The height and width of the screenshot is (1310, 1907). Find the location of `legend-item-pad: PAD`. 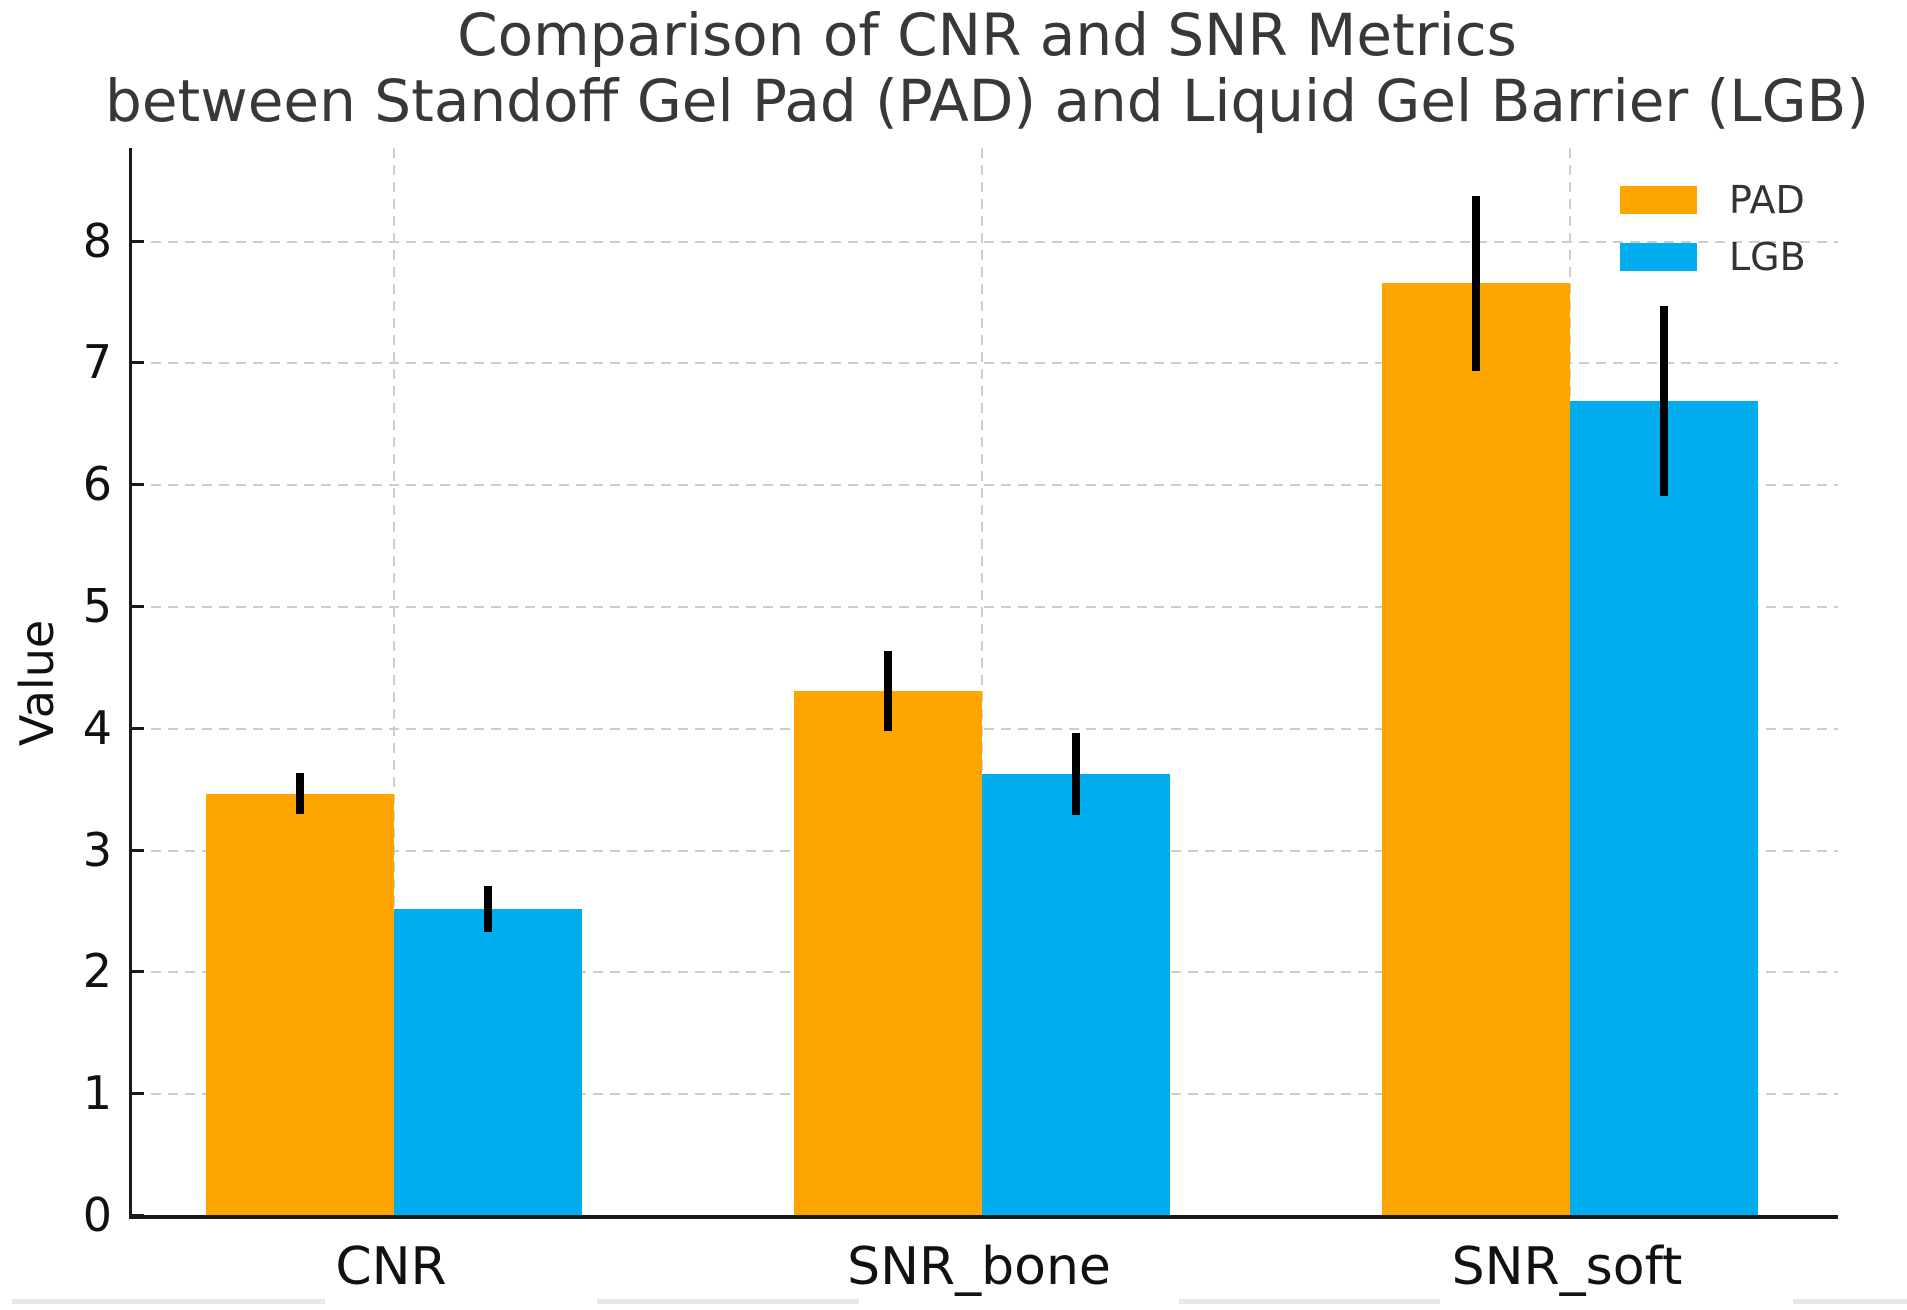

legend-item-pad: PAD is located at coordinates (1713, 200).